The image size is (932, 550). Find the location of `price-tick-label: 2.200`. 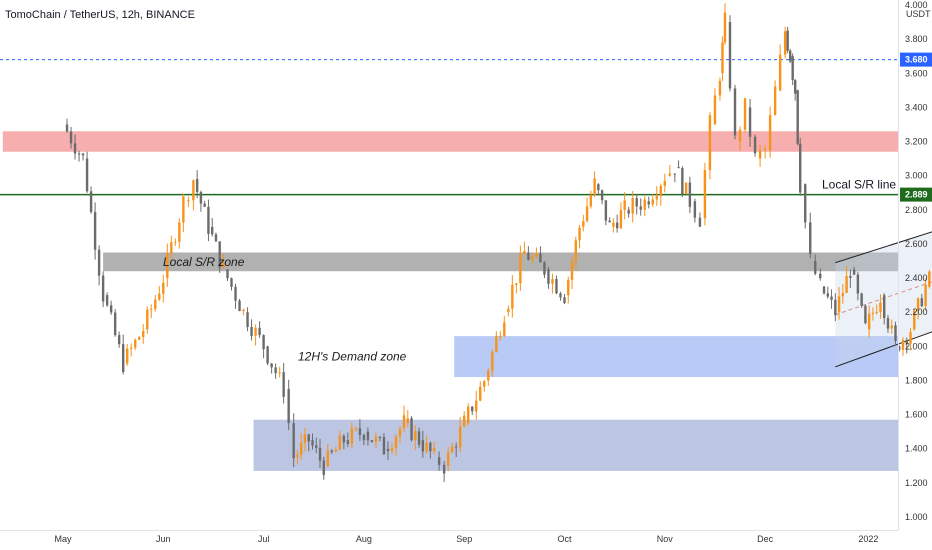

price-tick-label: 2.200 is located at coordinates (916, 312).